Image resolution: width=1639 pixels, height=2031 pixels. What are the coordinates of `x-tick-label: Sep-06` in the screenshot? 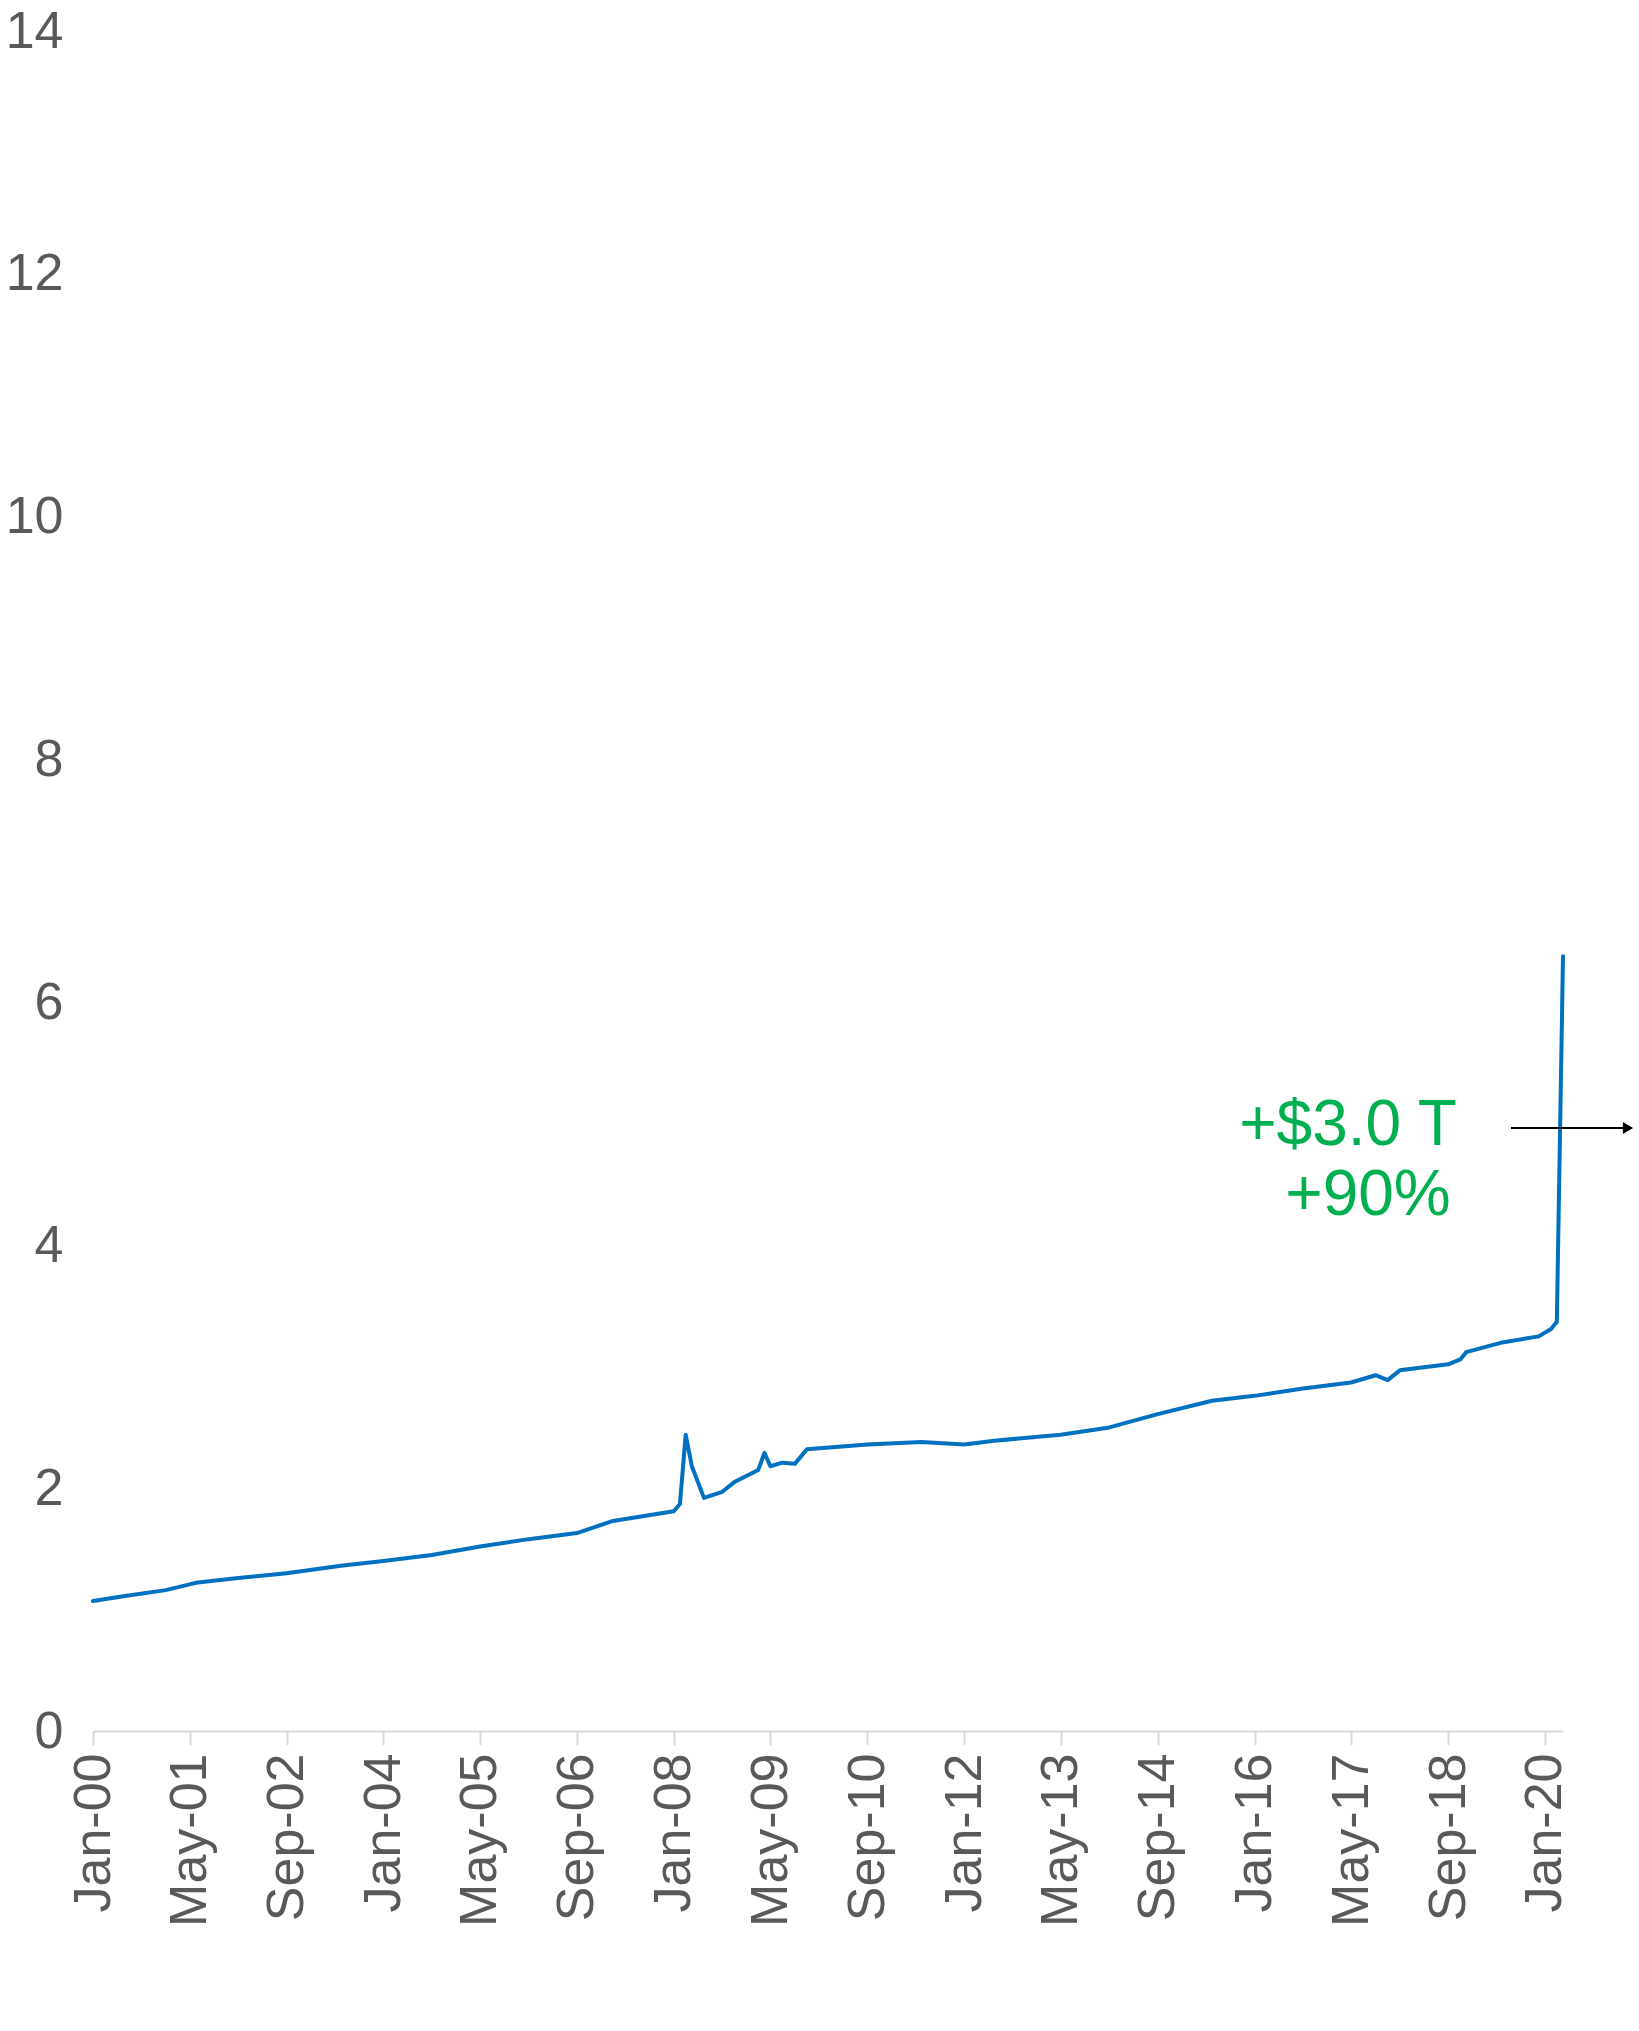 It's located at (575, 1837).